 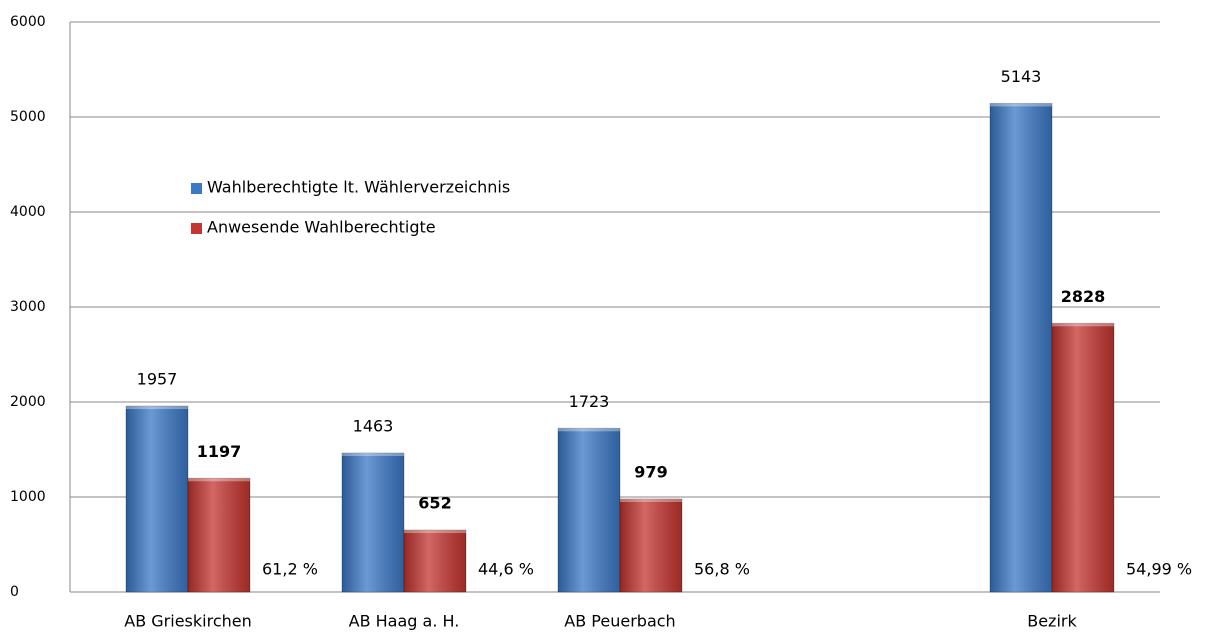 What do you see at coordinates (1021, 76) in the screenshot?
I see `data-label: 5143` at bounding box center [1021, 76].